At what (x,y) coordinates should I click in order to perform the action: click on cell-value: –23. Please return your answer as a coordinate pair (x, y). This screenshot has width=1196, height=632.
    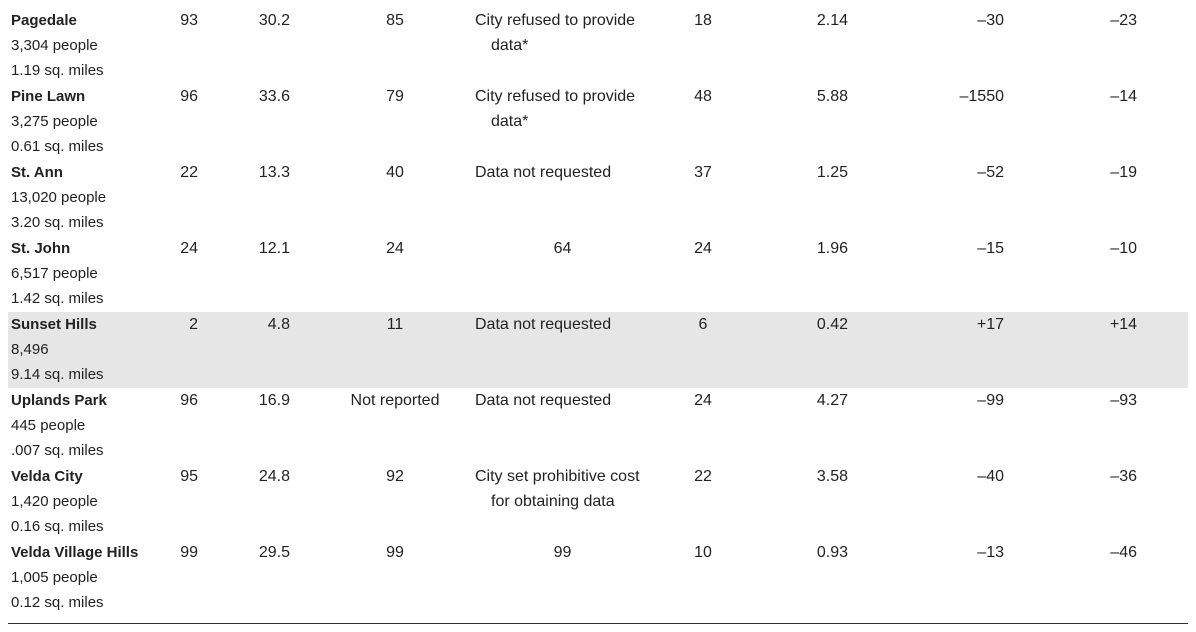
    Looking at the image, I should click on (1123, 20).